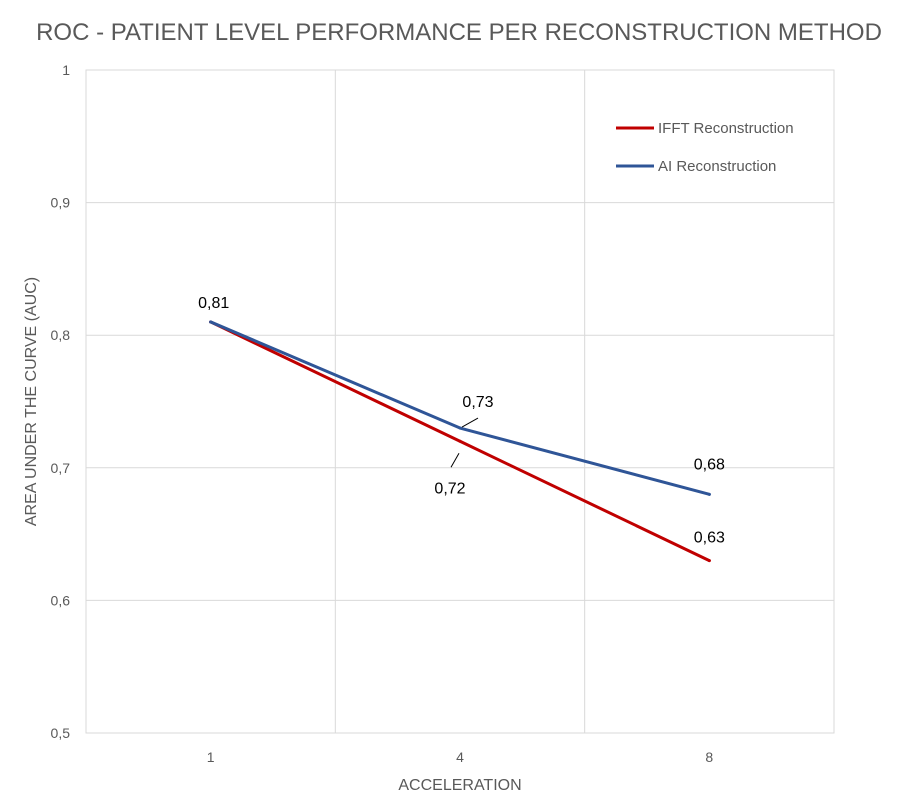  What do you see at coordinates (709, 757) in the screenshot?
I see `x-tick-label: 8` at bounding box center [709, 757].